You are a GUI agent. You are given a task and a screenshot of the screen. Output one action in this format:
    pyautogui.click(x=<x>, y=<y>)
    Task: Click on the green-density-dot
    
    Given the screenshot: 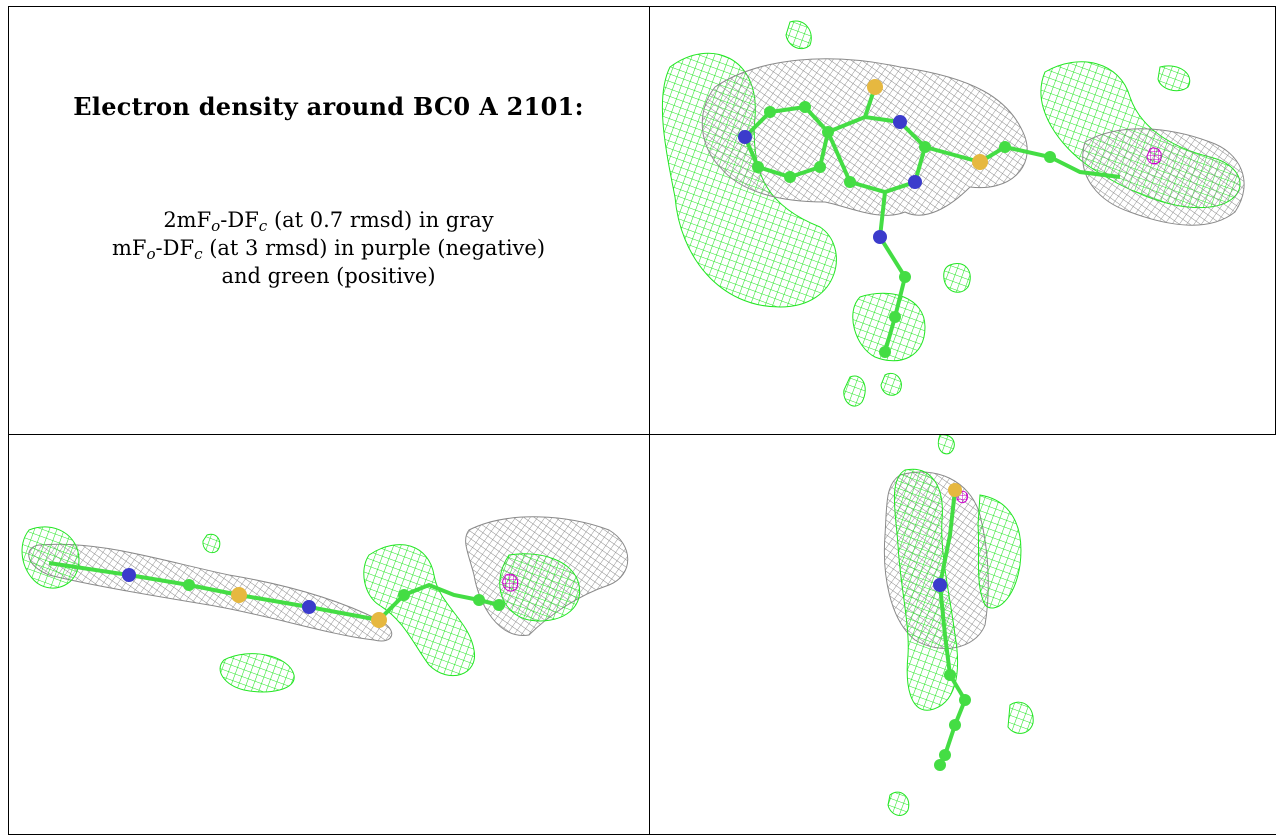 What is the action you would take?
    pyautogui.click(x=211, y=543)
    